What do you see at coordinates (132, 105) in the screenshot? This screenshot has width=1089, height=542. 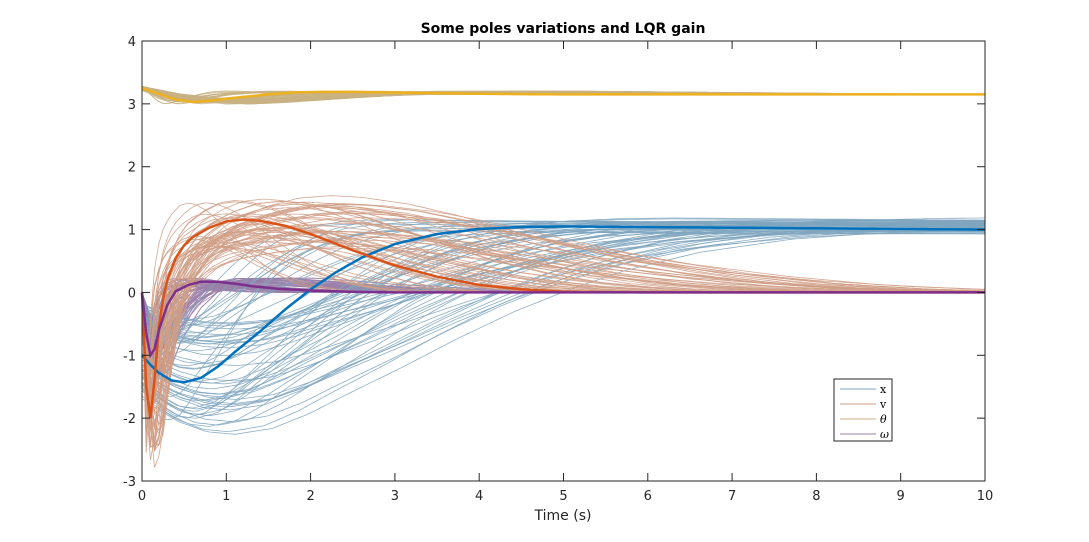 I see `y-tick-label: 3` at bounding box center [132, 105].